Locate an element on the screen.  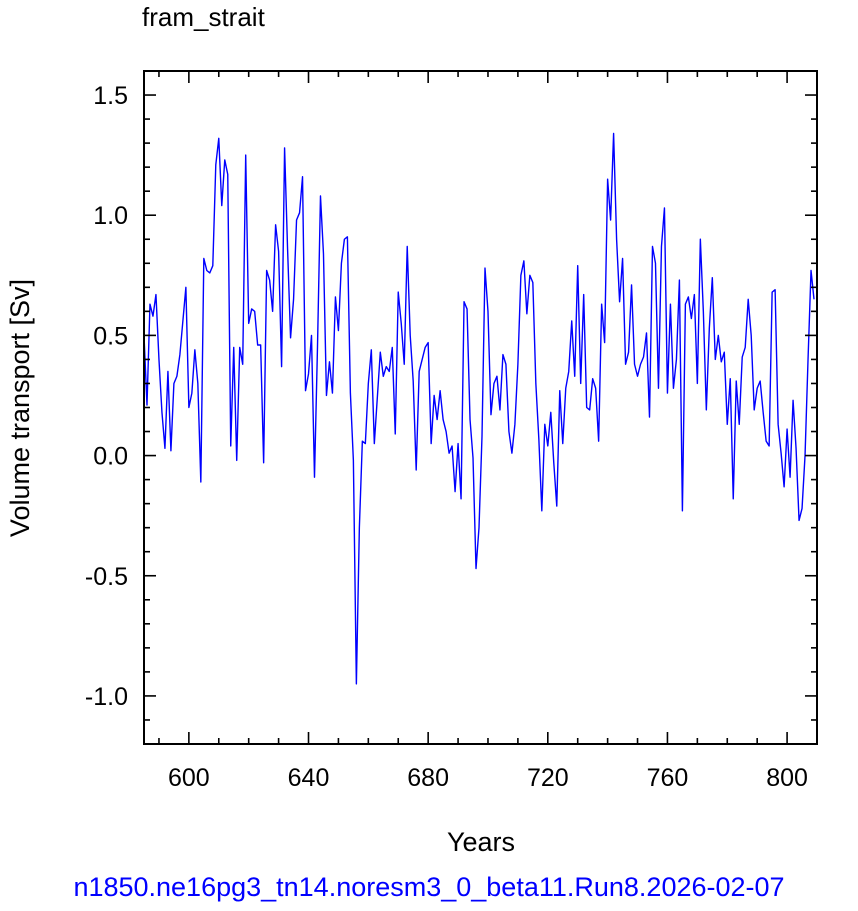
x-tick-label: 640 is located at coordinates (309, 778).